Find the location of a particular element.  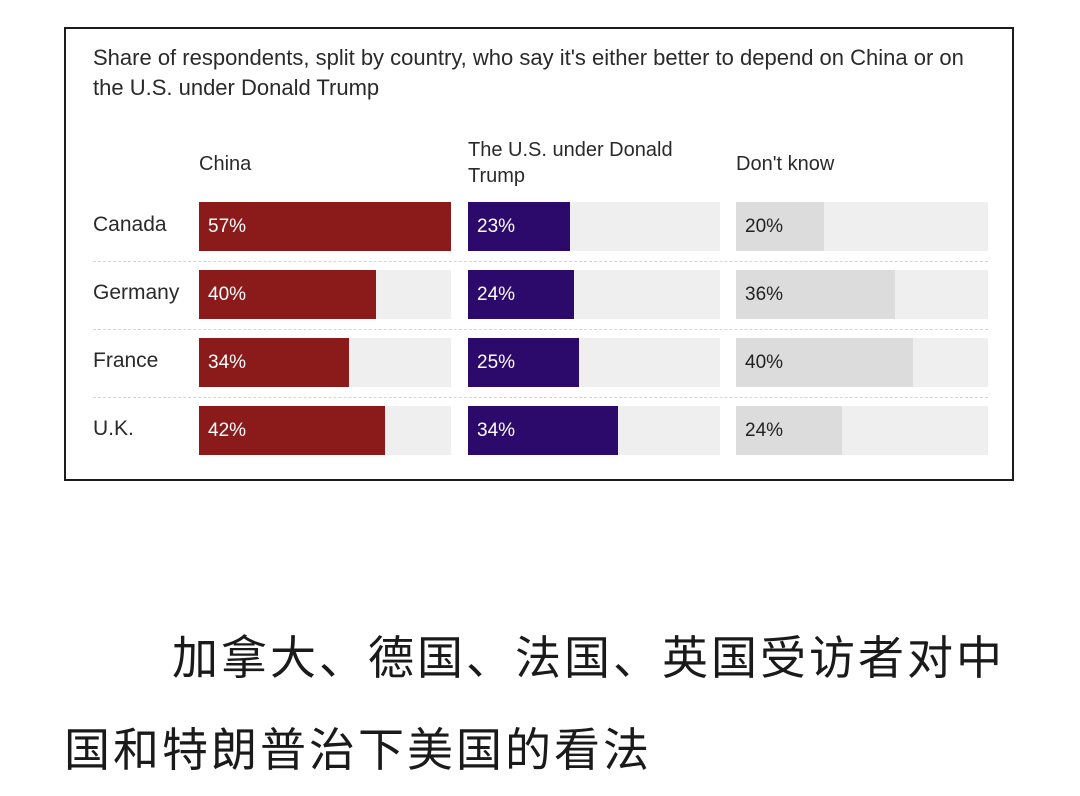

bar-track: 25% is located at coordinates (594, 362).